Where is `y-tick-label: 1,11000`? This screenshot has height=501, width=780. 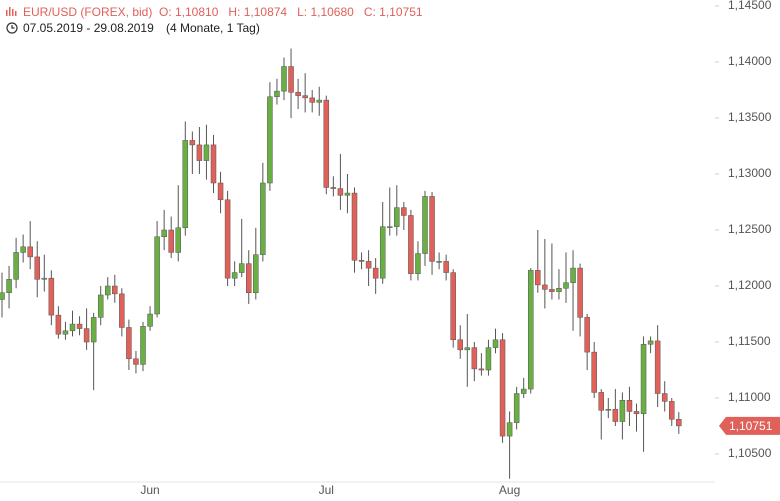 y-tick-label: 1,11000 is located at coordinates (749, 397).